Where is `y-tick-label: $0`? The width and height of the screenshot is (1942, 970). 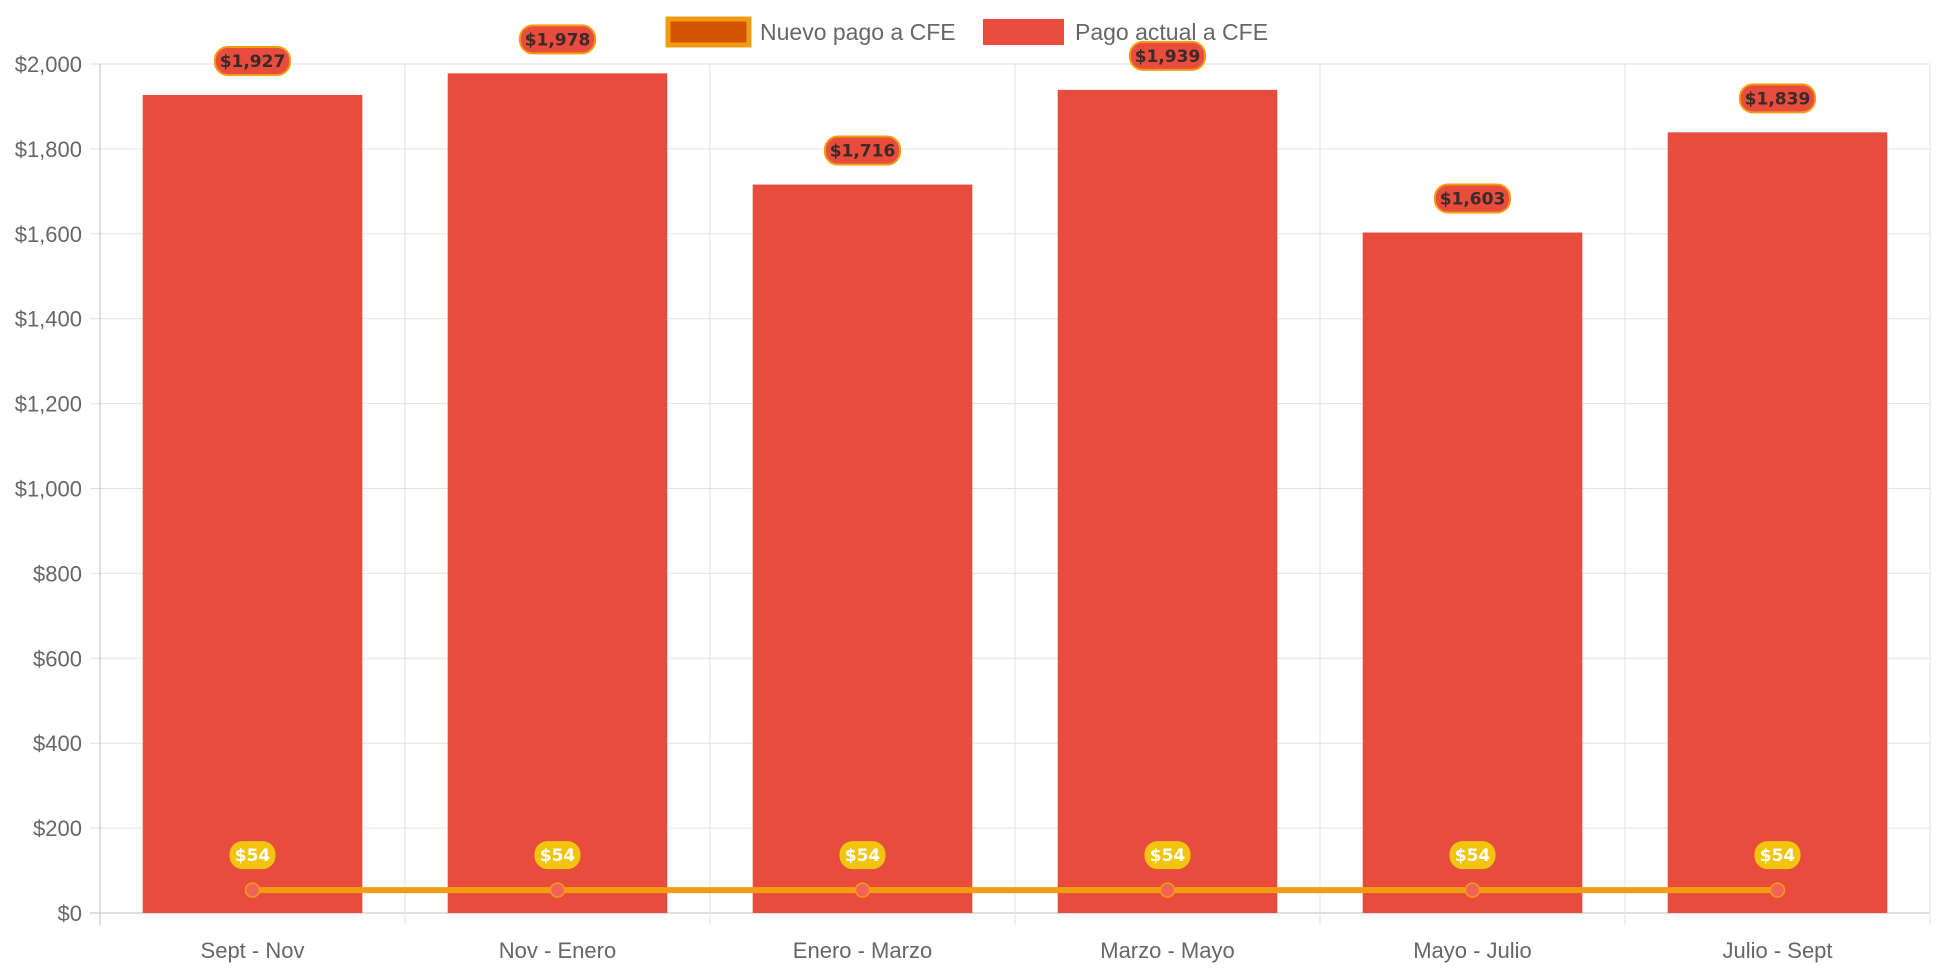
y-tick-label: $0 is located at coordinates (70, 913).